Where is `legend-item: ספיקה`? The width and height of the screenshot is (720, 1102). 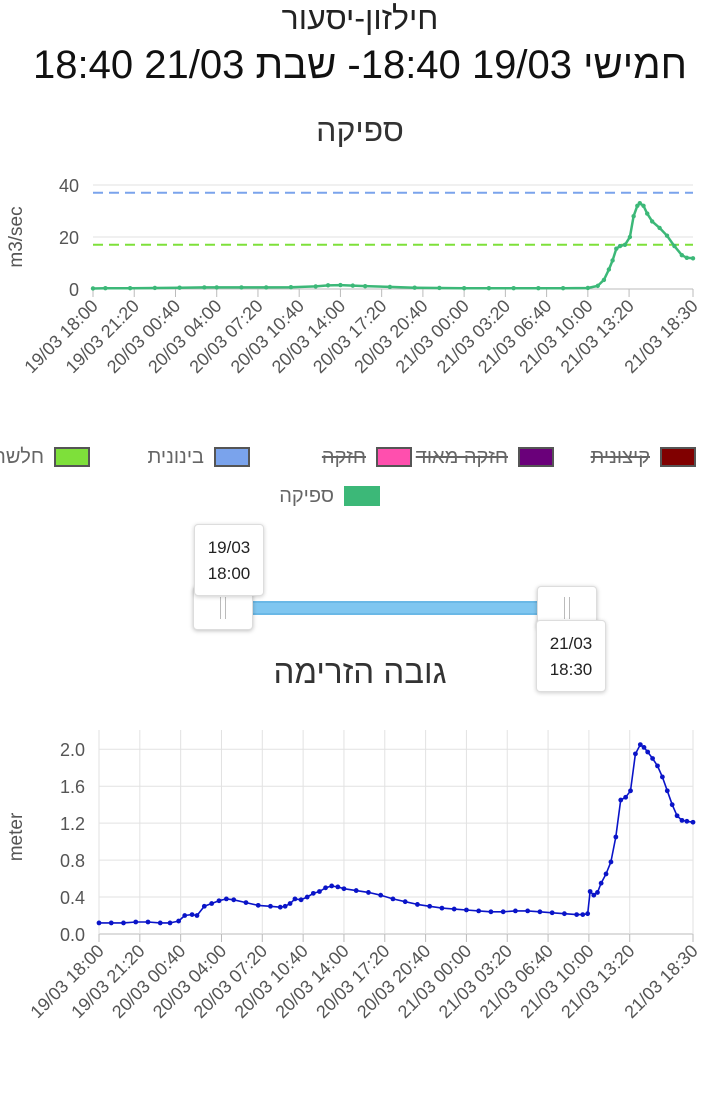
legend-item: ספיקה is located at coordinates (329, 496).